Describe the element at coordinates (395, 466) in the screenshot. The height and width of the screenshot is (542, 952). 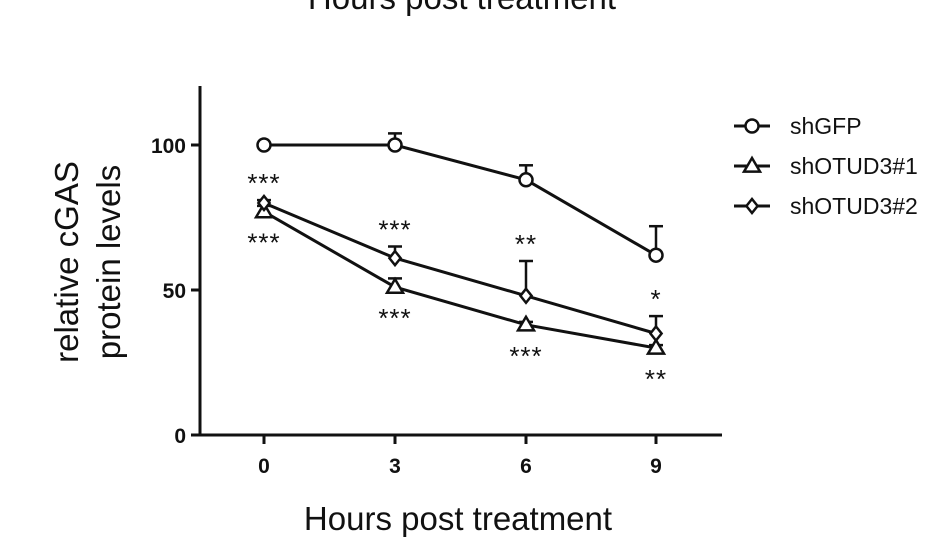
I see `x-tick-label: 3` at that location.